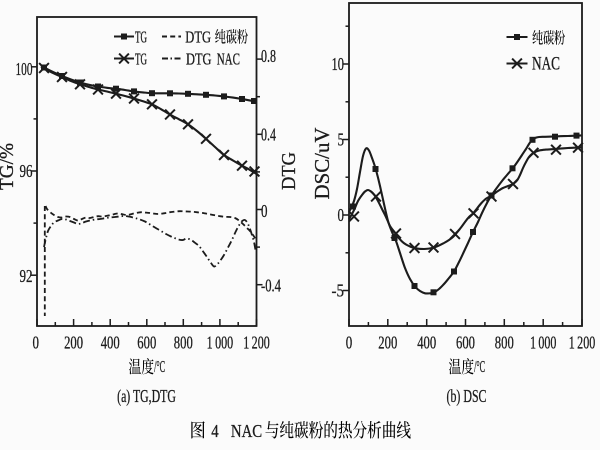  What do you see at coordinates (26, 171) in the screenshot?
I see `svg-text: 96` at bounding box center [26, 171].